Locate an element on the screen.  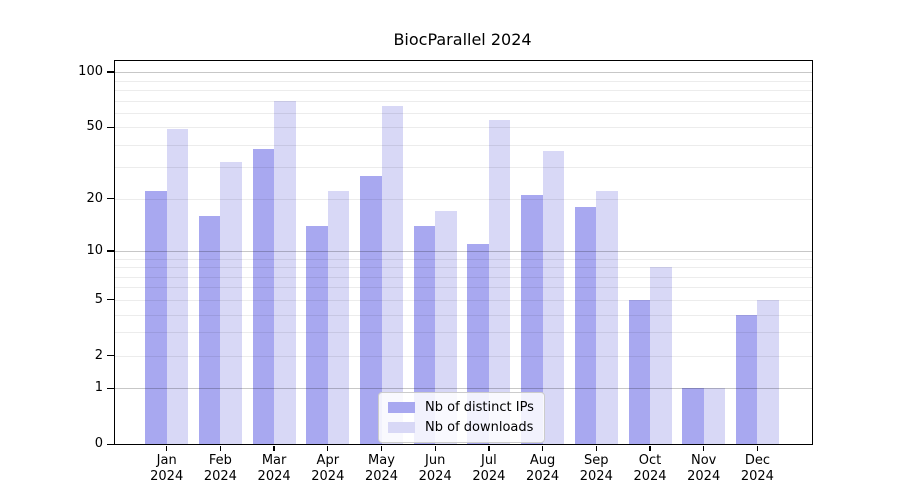
legend-swatch-downloads is located at coordinates (401, 427).